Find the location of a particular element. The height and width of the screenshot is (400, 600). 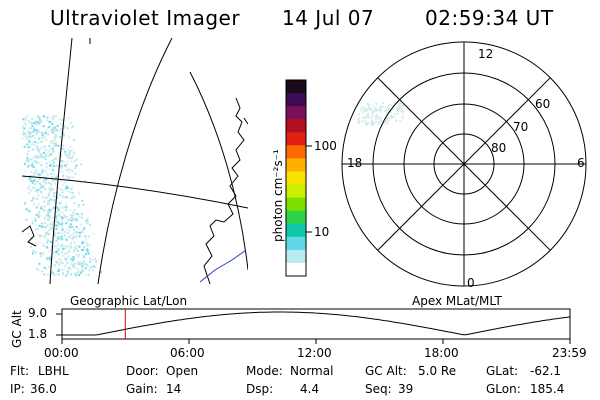

door-label: Door: is located at coordinates (142, 371).